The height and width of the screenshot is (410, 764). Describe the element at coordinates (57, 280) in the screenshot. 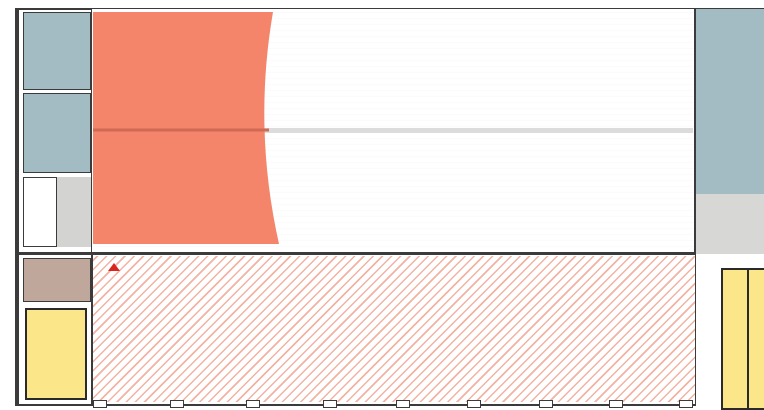

I see `left-brown-block` at that location.